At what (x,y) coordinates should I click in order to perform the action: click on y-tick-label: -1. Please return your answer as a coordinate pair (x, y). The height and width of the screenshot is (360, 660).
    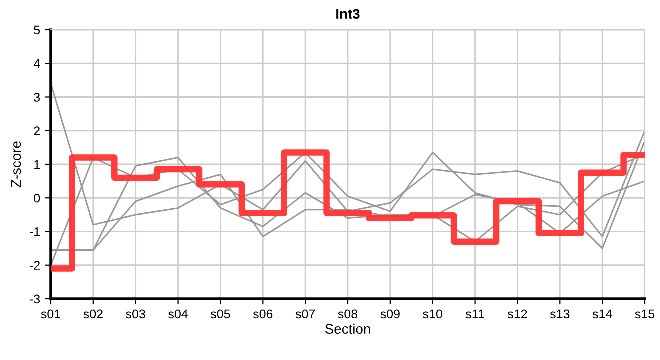
    Looking at the image, I should click on (35, 232).